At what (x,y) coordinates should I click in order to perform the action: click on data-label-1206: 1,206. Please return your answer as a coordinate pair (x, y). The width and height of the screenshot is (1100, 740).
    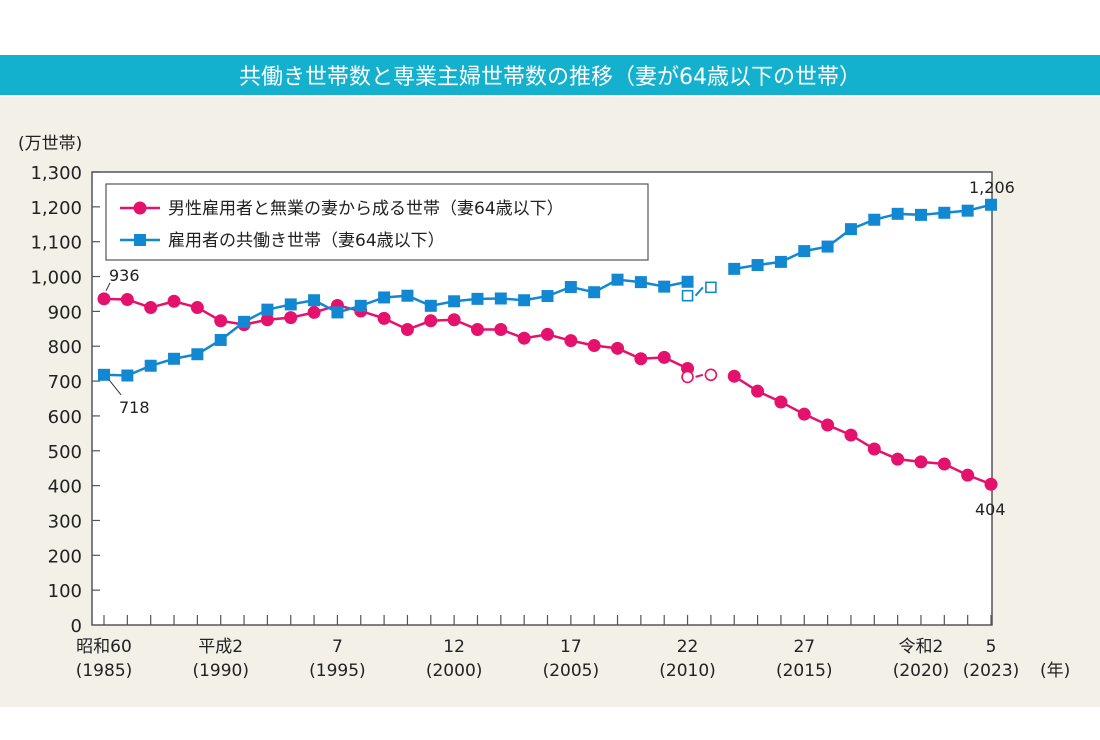
    Looking at the image, I should click on (992, 187).